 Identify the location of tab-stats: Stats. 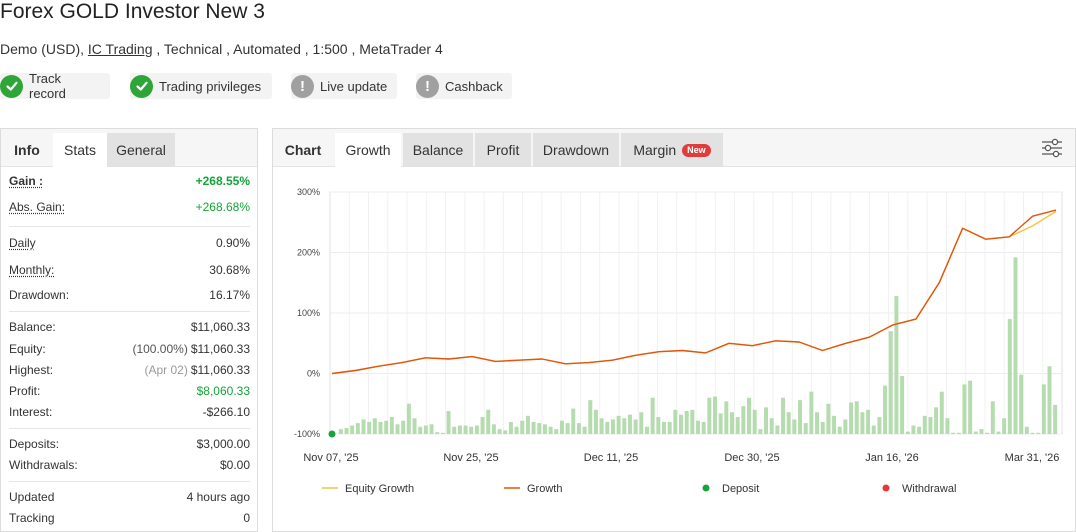
(80, 150).